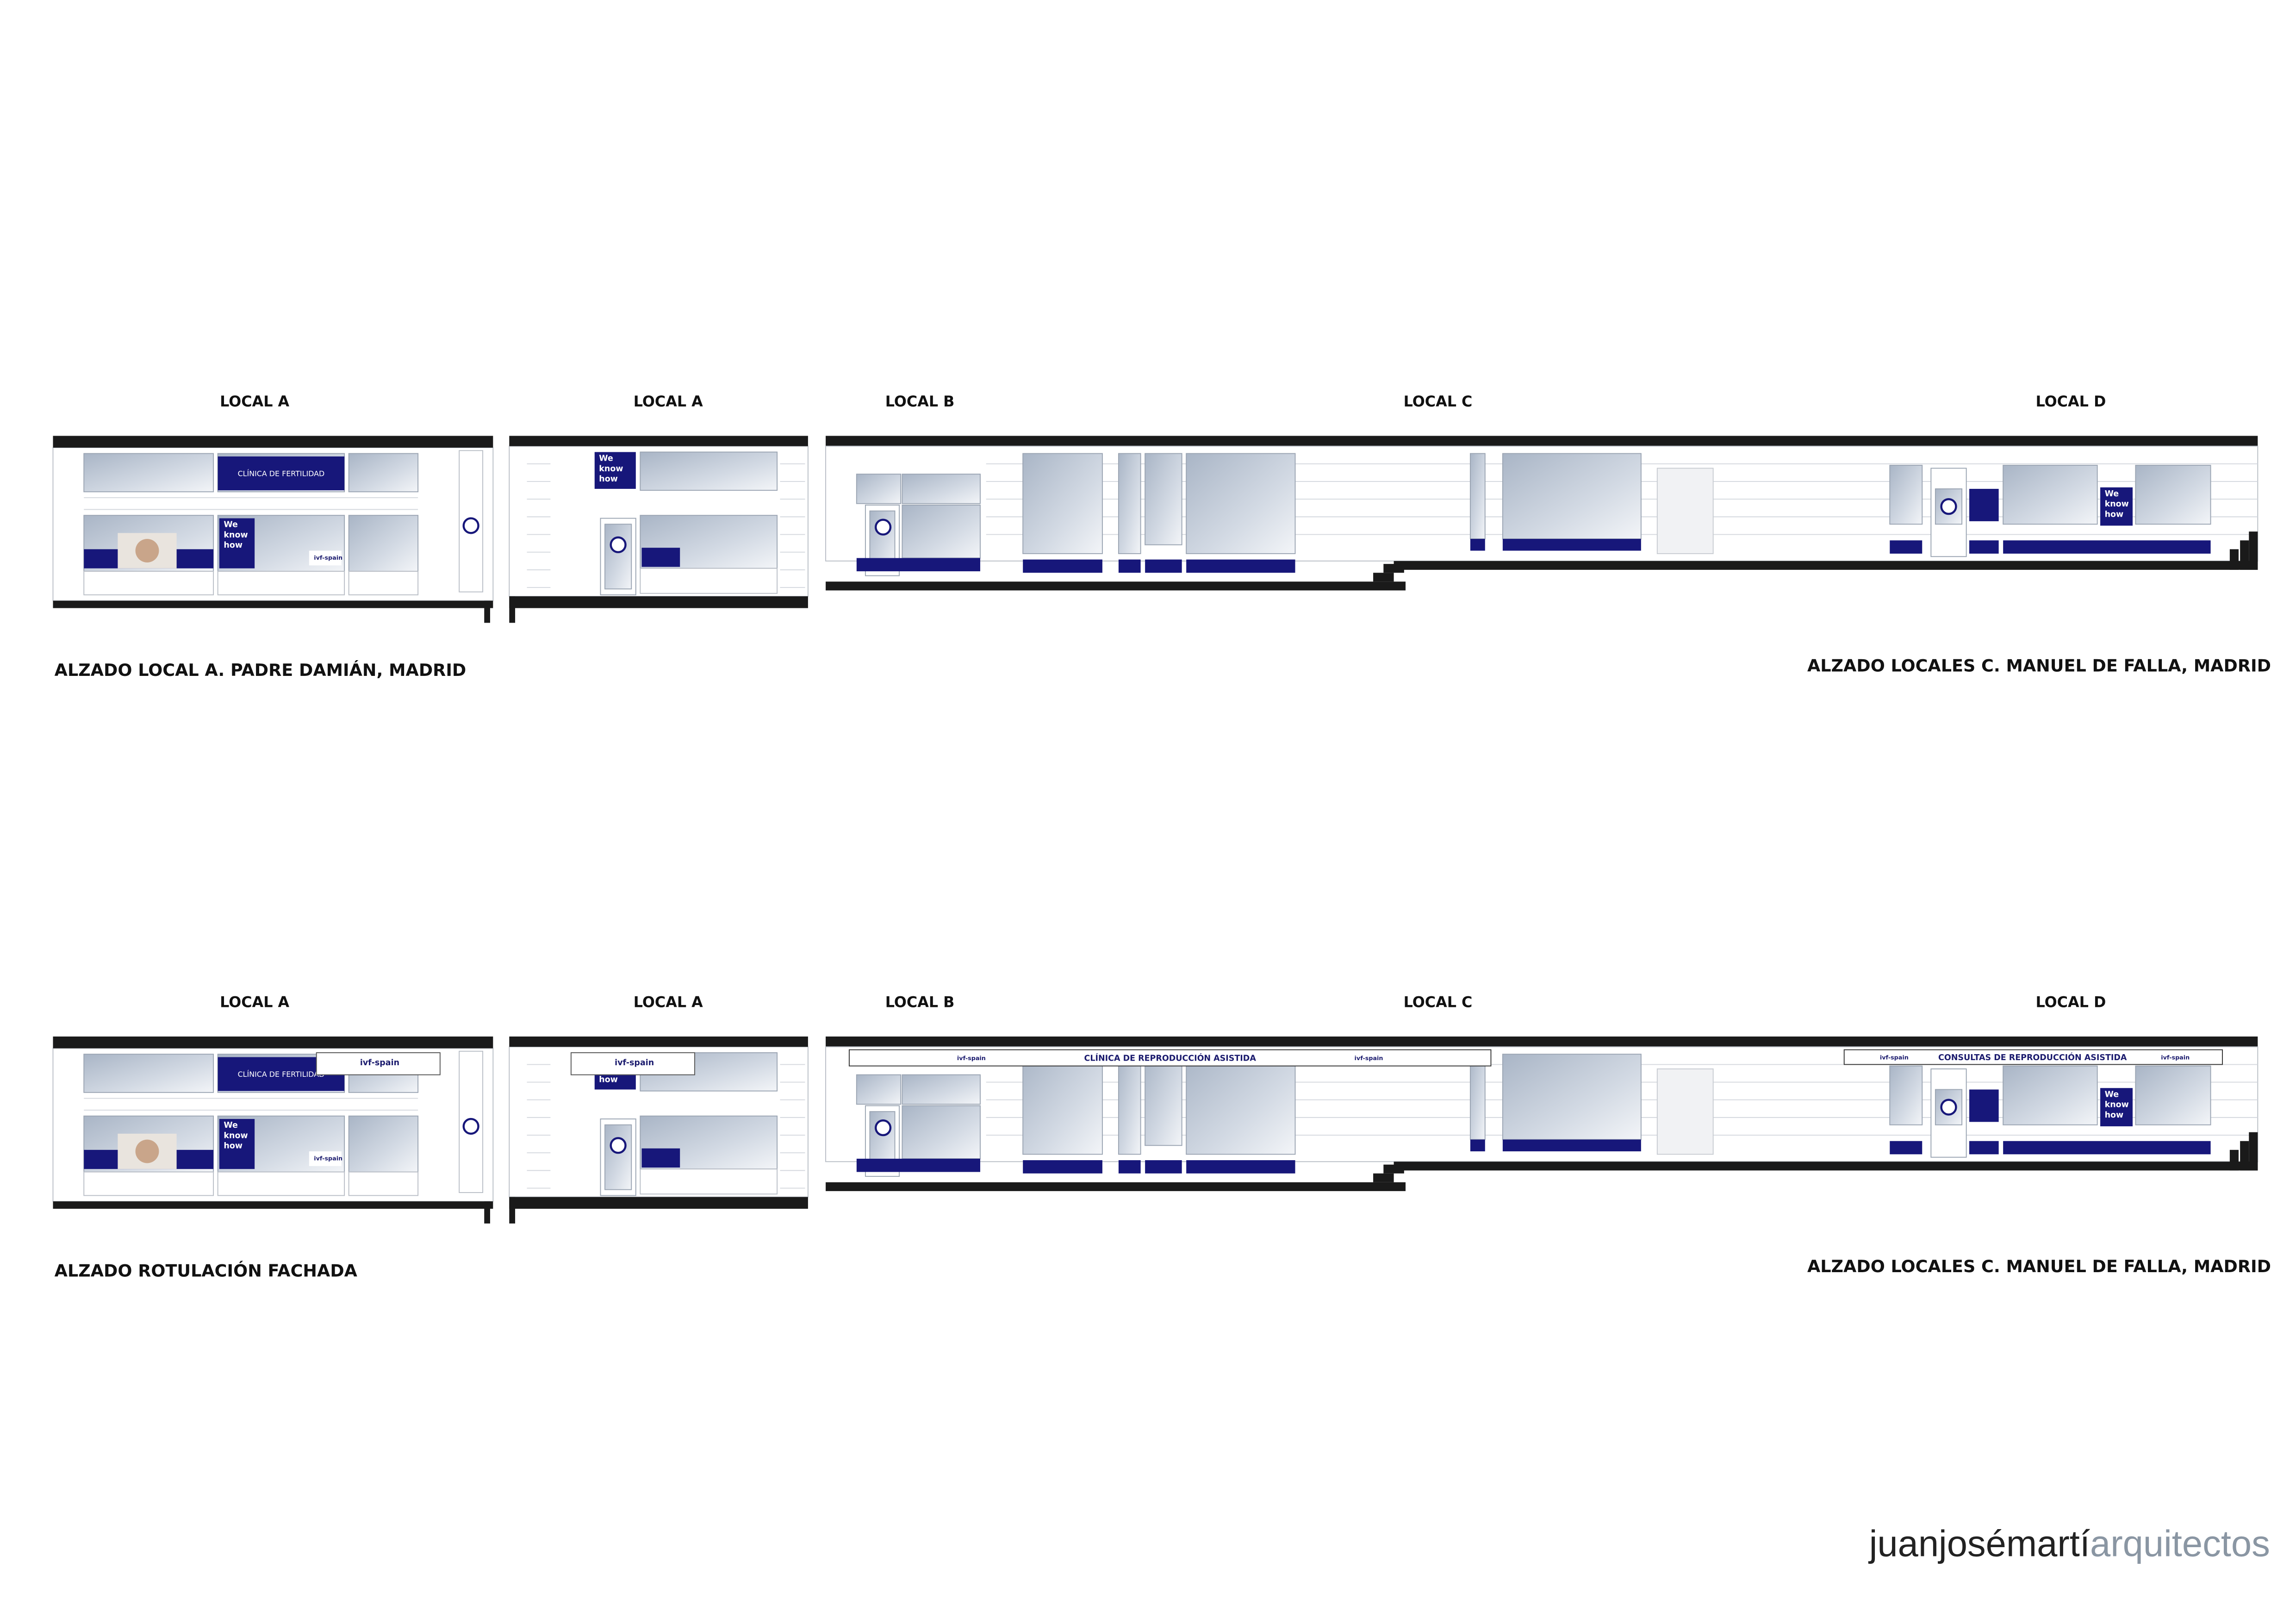 The image size is (2296, 1624). I want to click on fascia-text: CONSULTAS DE REPRODUCCIÓN ASISTIDA, so click(2032, 1057).